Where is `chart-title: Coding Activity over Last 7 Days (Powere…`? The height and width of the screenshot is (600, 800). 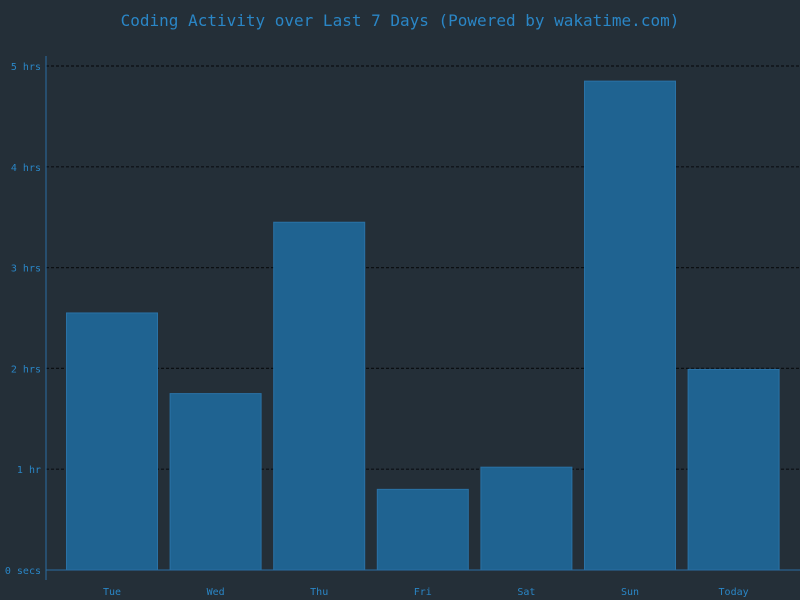 chart-title: Coding Activity over Last 7 Days (Powere… is located at coordinates (400, 20).